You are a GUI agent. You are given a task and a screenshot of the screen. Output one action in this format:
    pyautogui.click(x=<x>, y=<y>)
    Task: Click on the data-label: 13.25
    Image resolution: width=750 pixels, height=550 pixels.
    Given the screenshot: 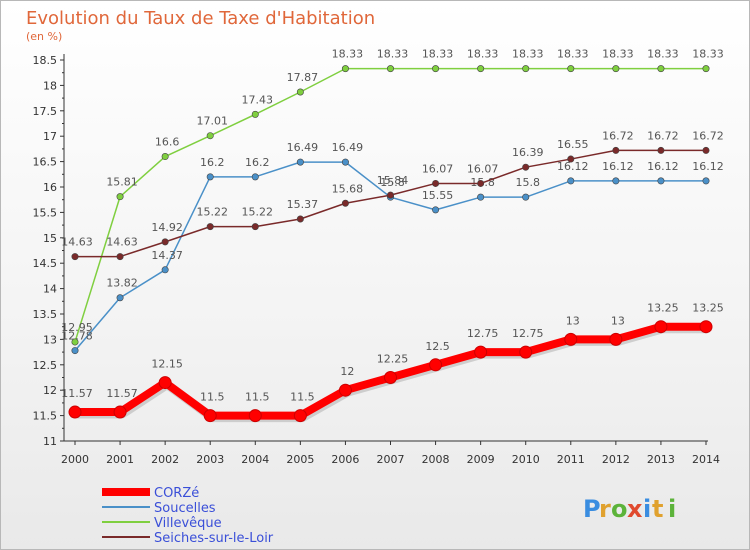 What is the action you would take?
    pyautogui.click(x=663, y=308)
    